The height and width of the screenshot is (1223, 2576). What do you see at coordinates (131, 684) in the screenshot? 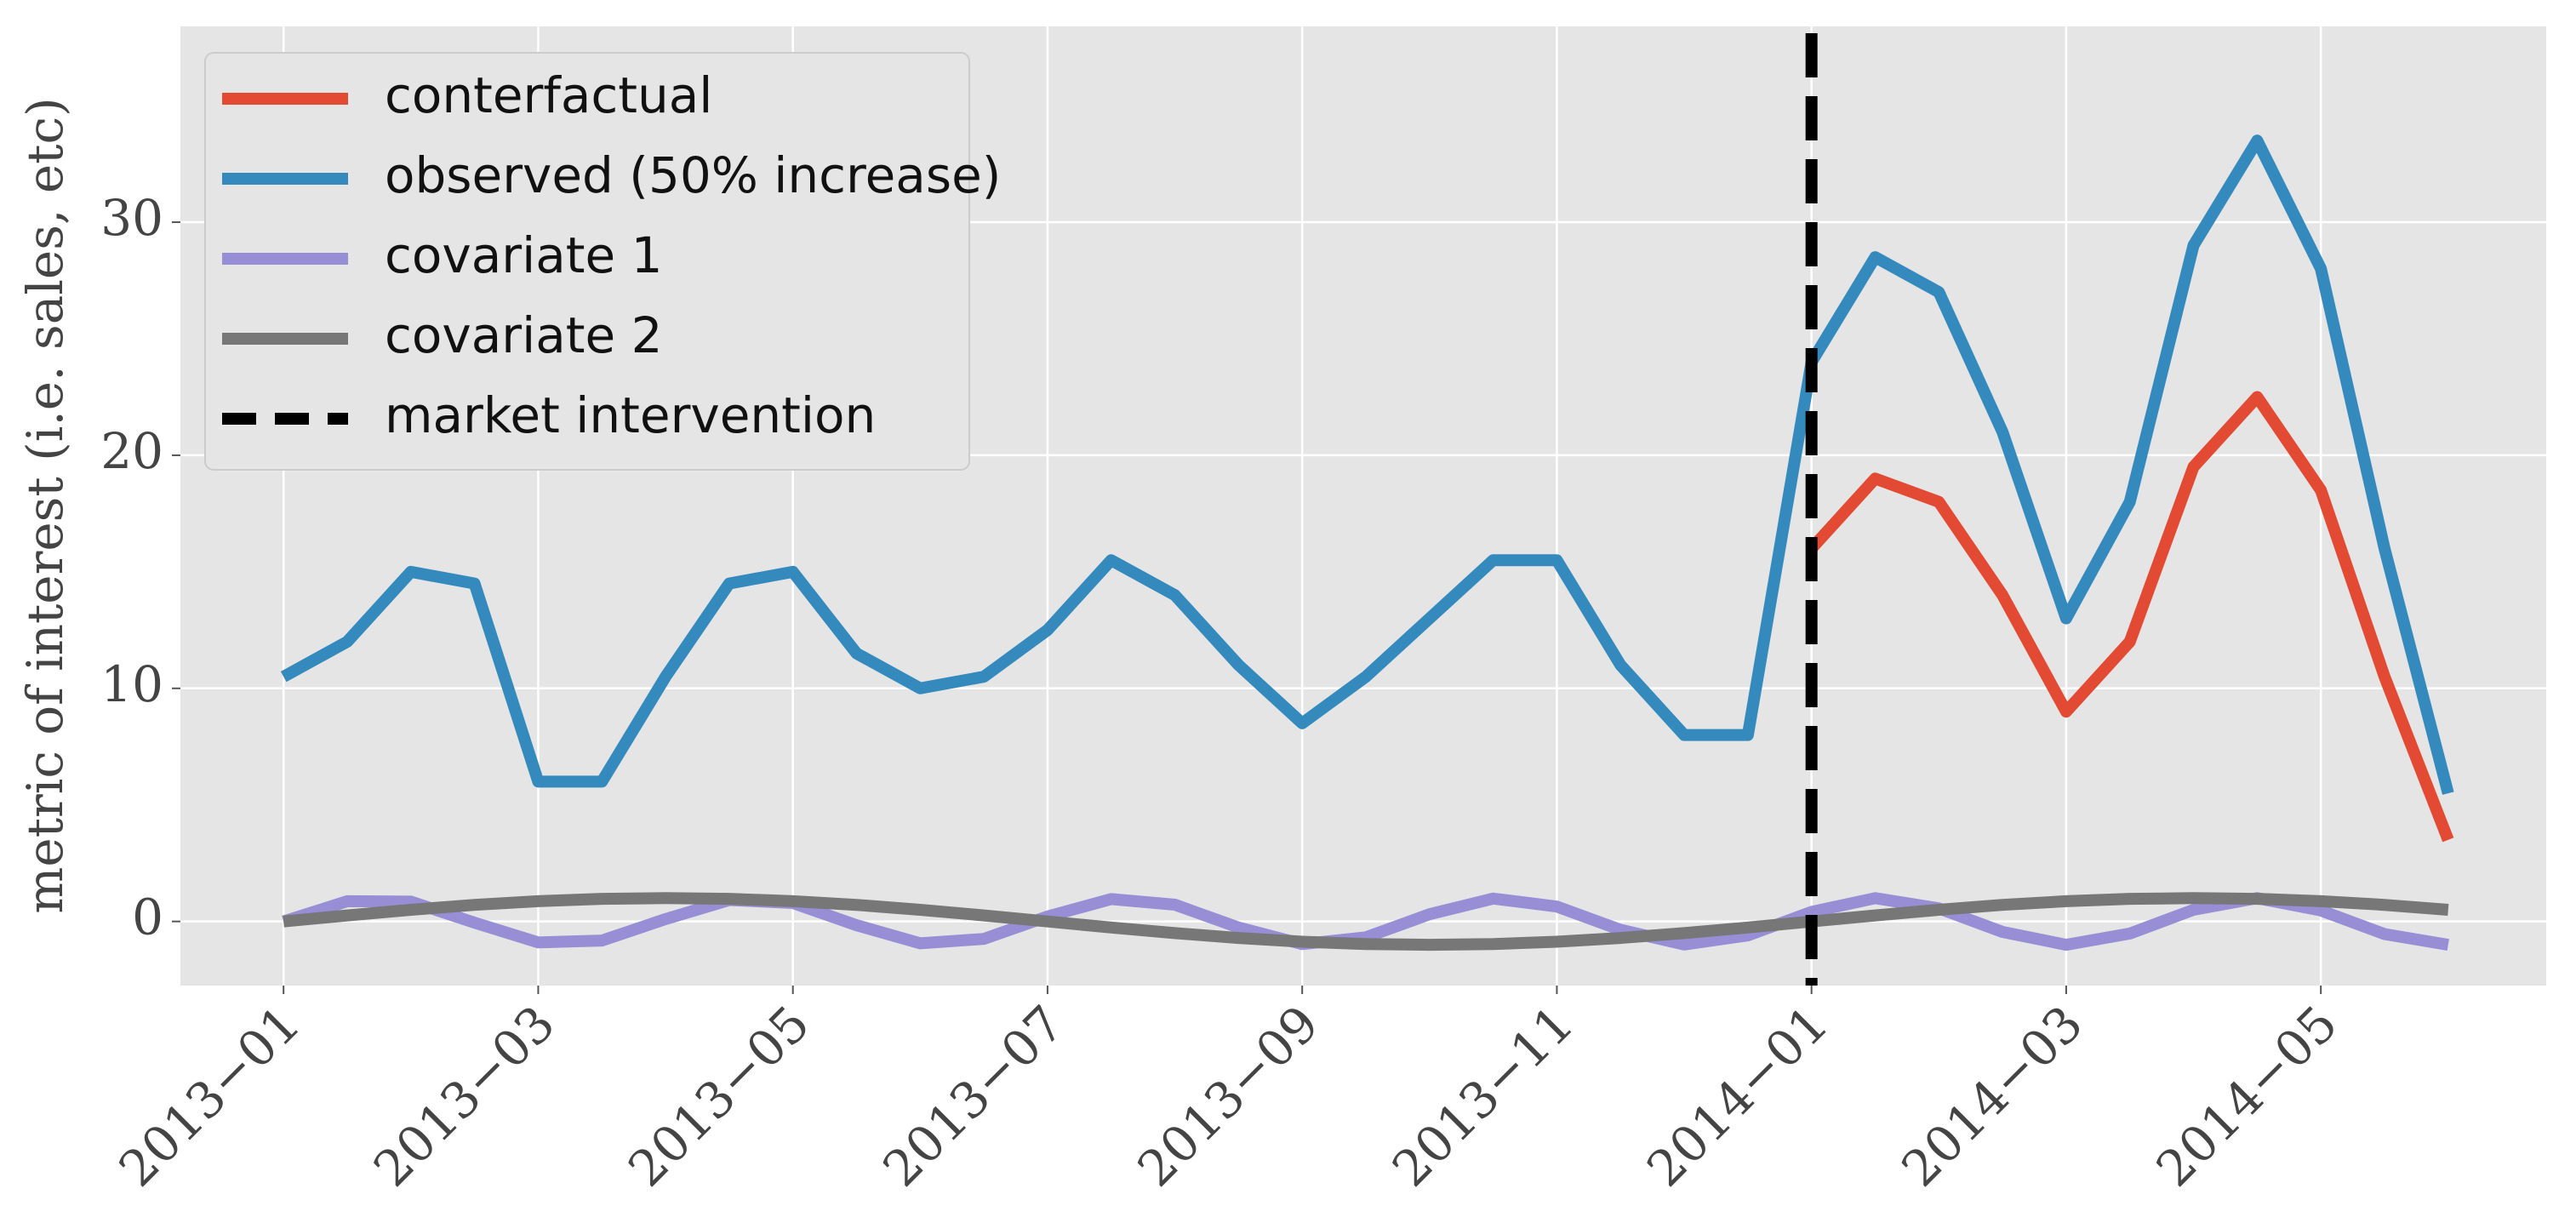
I see `y-tick-label: 10` at bounding box center [131, 684].